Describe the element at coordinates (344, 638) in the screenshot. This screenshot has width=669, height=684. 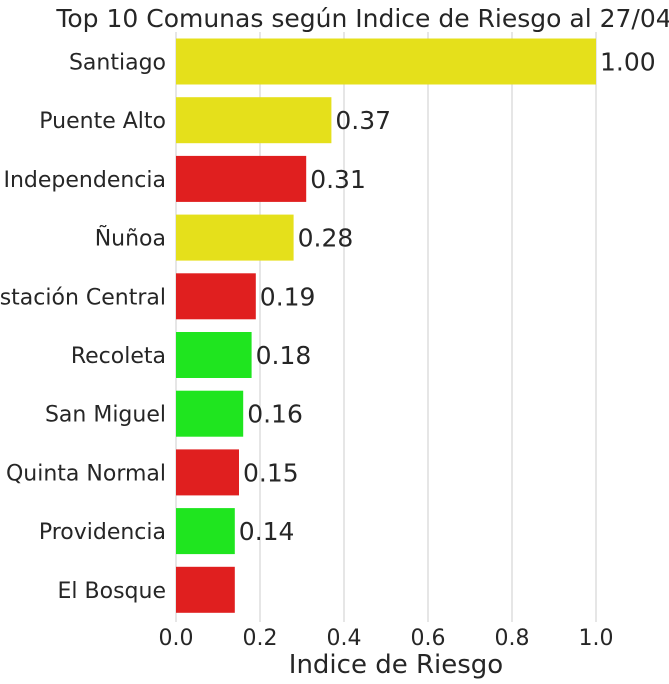
I see `x-tick-label: 0.4` at that location.